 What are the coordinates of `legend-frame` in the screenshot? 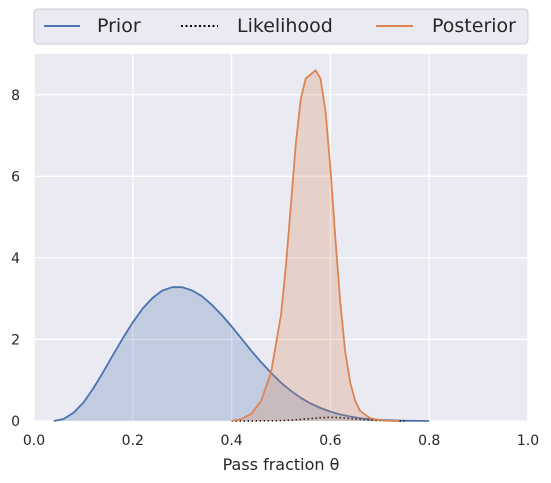 It's located at (281, 26).